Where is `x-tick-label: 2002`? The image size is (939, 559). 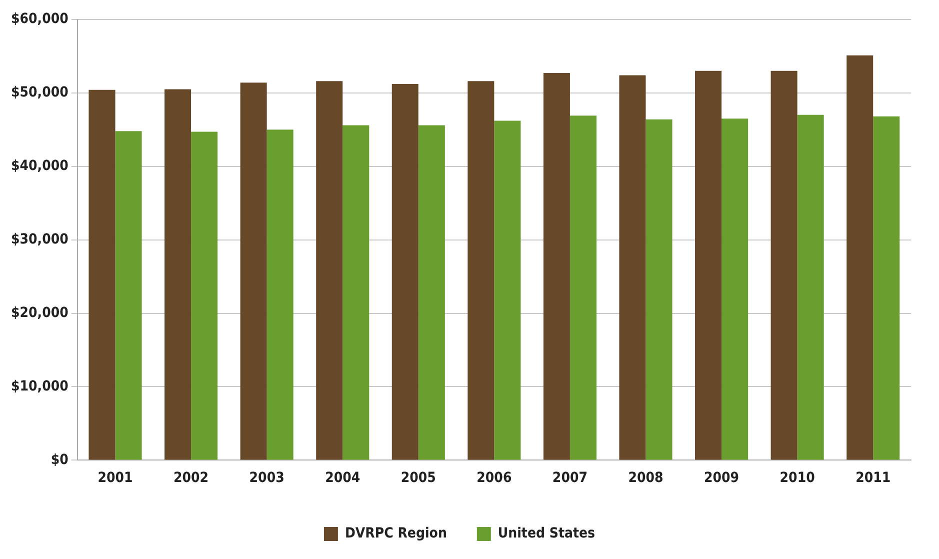 x-tick-label: 2002 is located at coordinates (191, 478).